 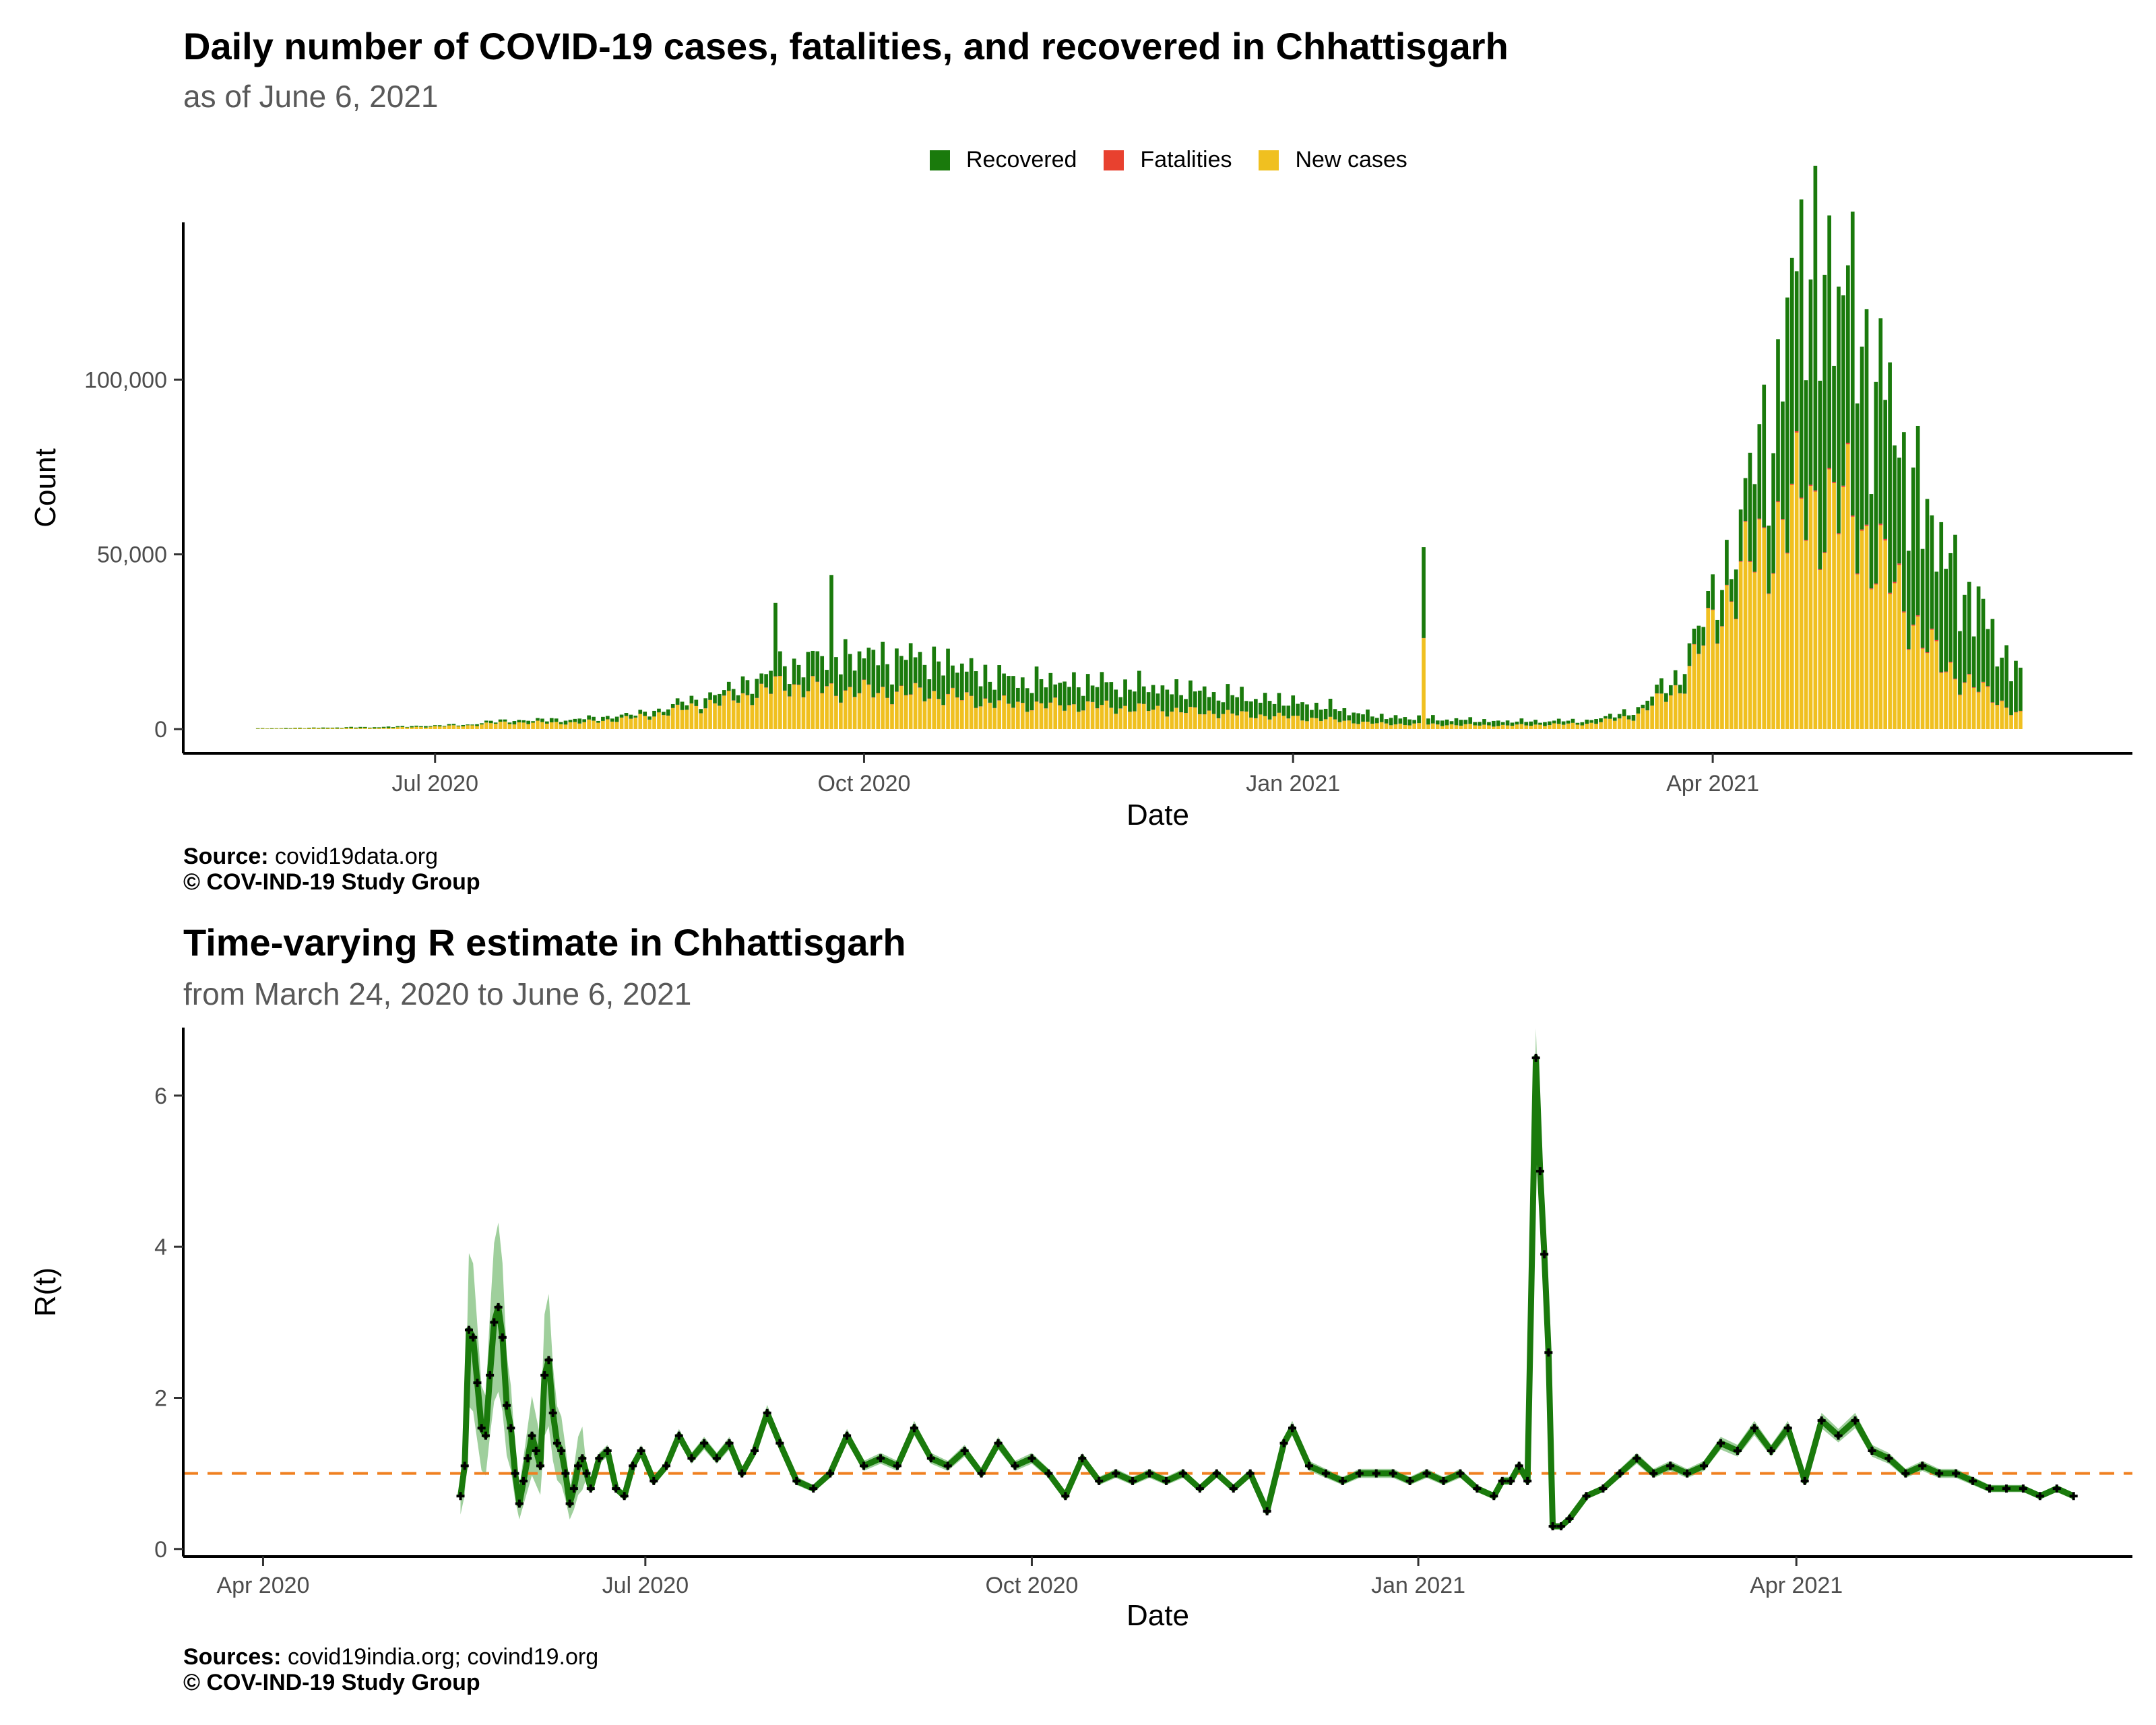 I want to click on legend-key-recovered, so click(x=940, y=160).